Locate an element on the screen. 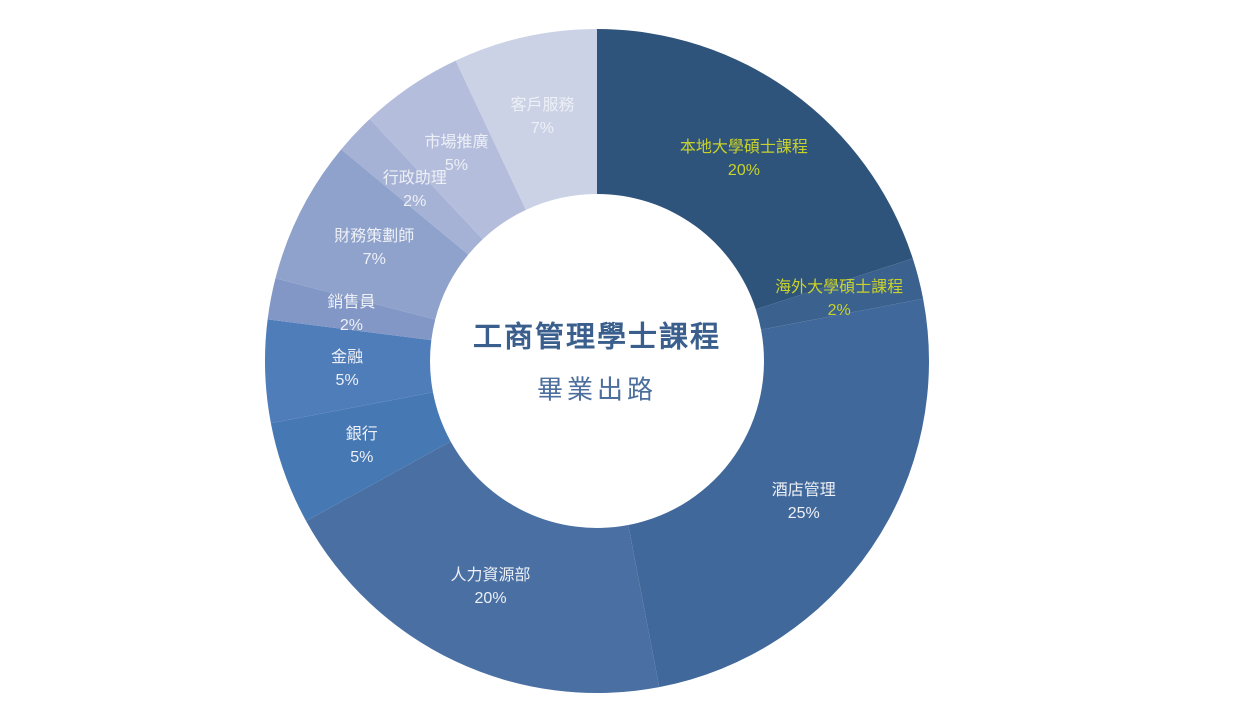 Image resolution: width=1249 pixels, height=725 pixels. chart-title: 工商管理學士課程 is located at coordinates (597, 337).